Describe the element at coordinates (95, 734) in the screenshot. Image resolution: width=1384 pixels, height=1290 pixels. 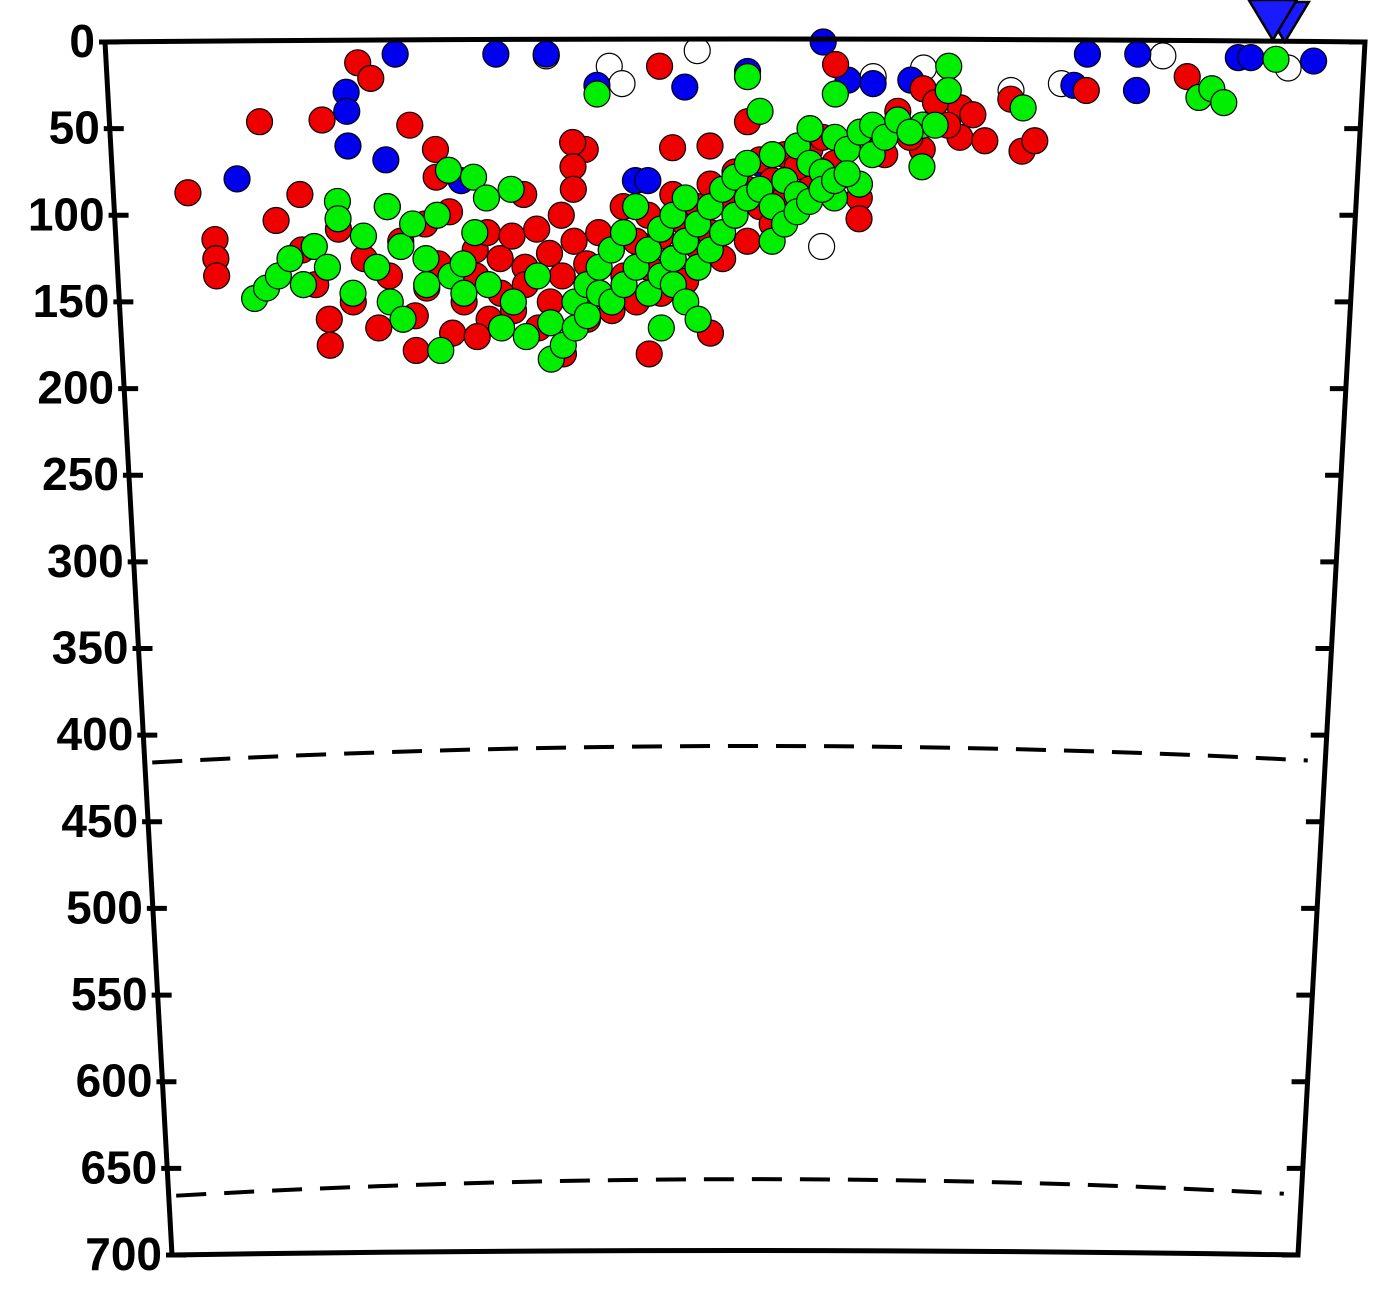
I see `y-tick-label: 400` at that location.